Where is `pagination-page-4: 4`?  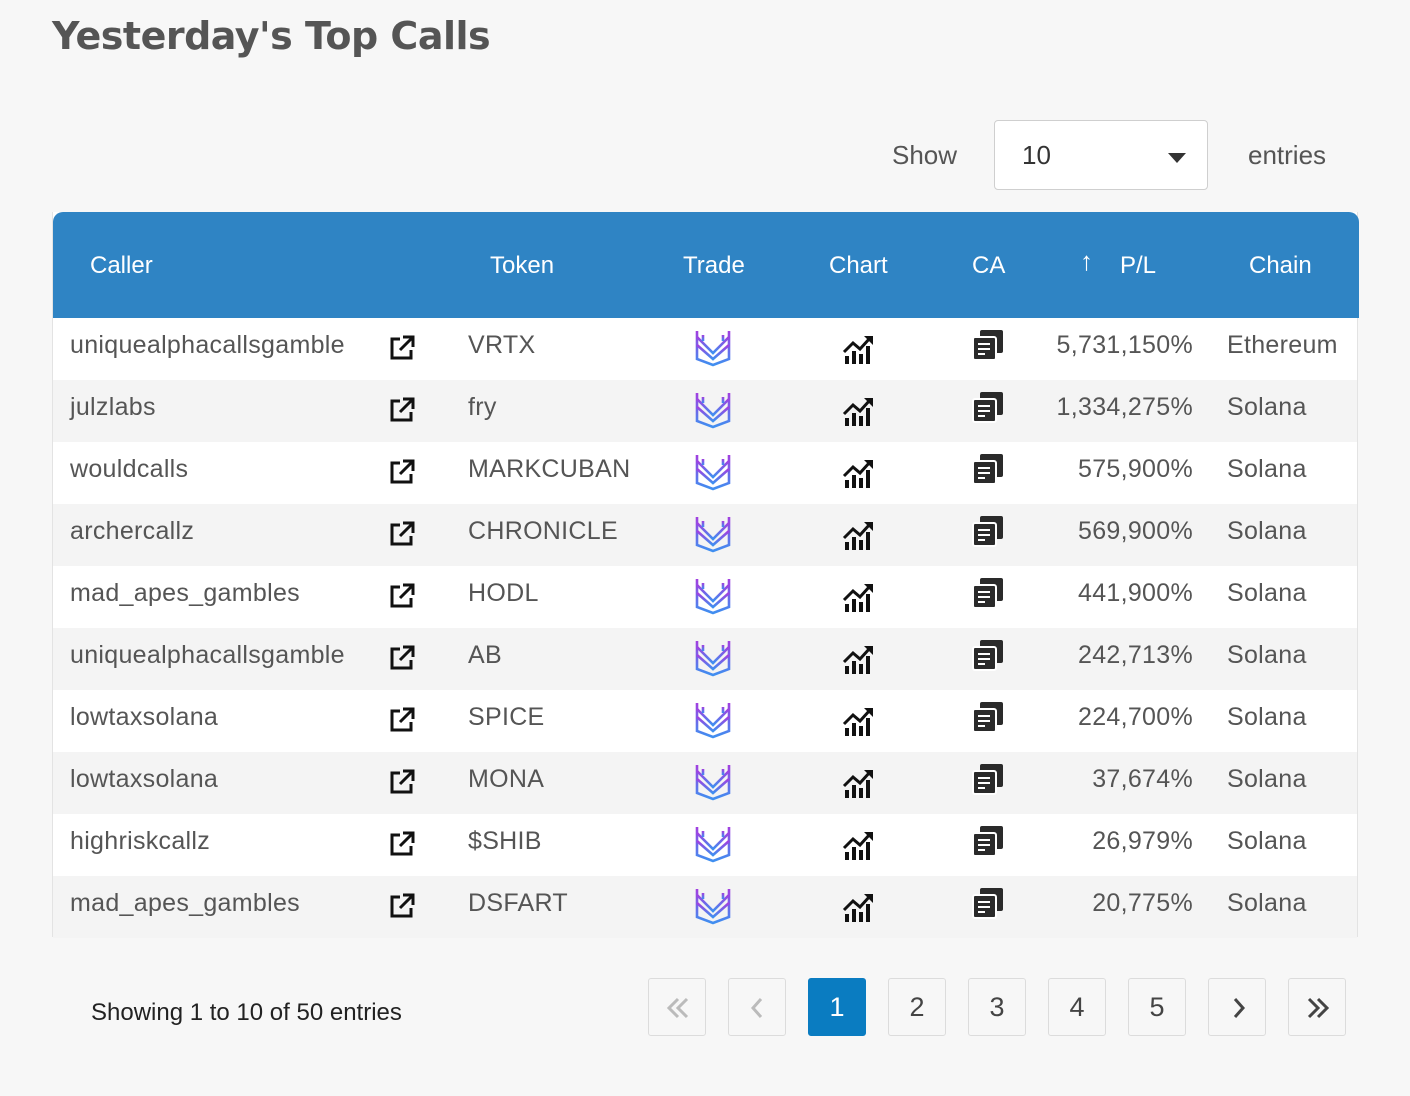
pagination-page-4: 4 is located at coordinates (1077, 1007).